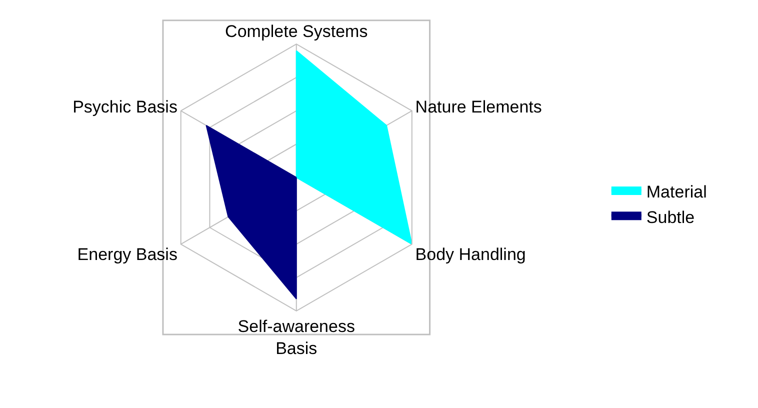  I want to click on spoke-label: Self-awareness Basis, so click(296, 337).